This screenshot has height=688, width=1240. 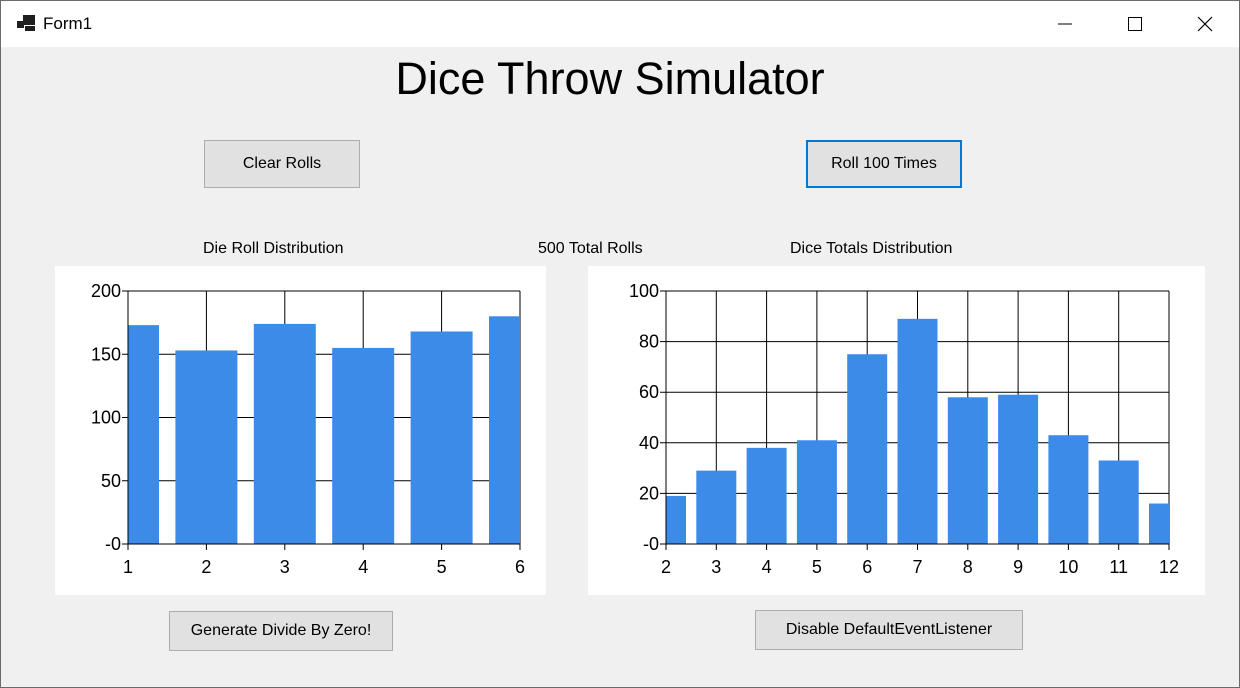 I want to click on x-tick-label: 10, so click(x=1068, y=567).